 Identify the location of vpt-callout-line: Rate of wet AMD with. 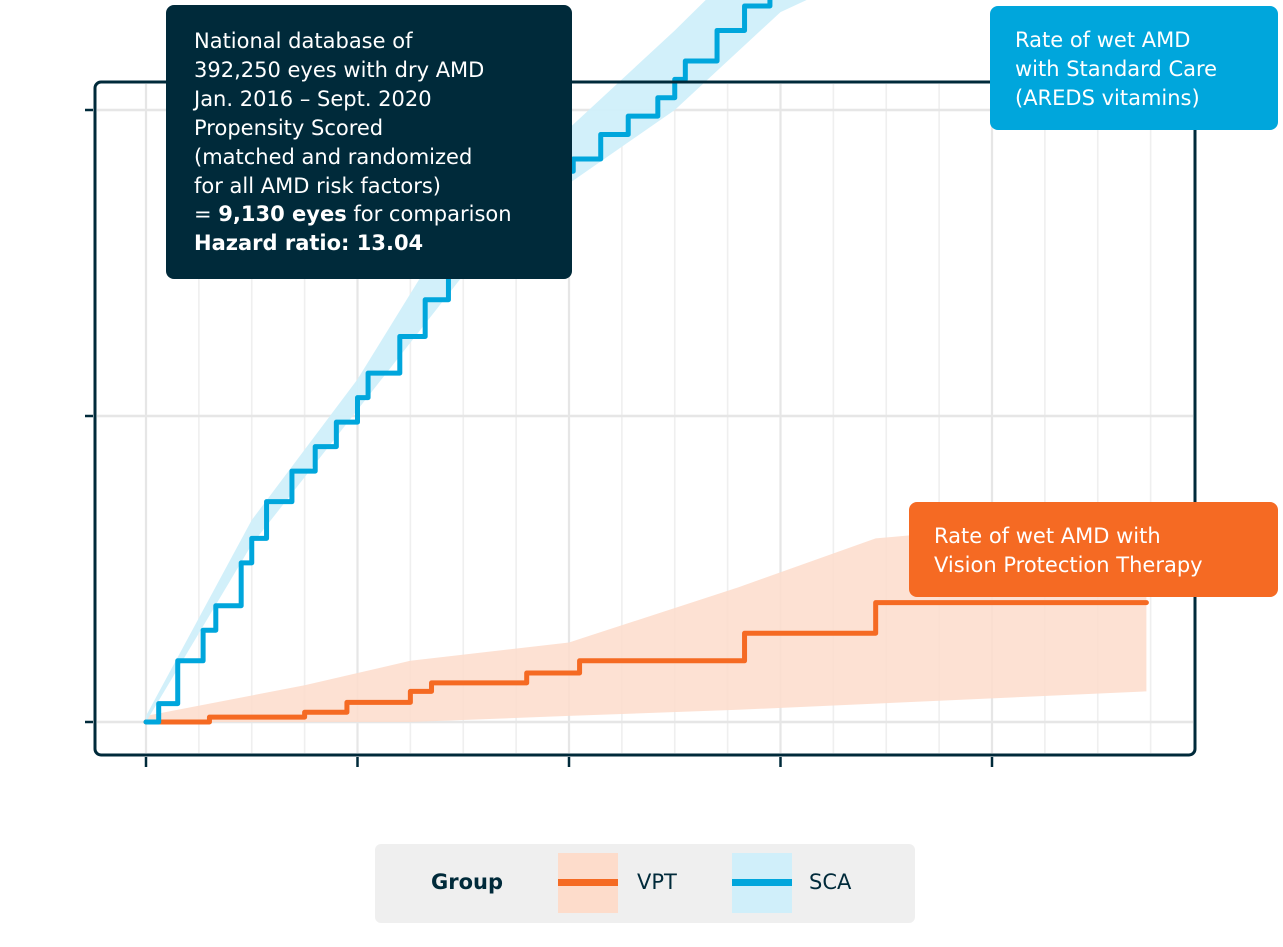
(1047, 536).